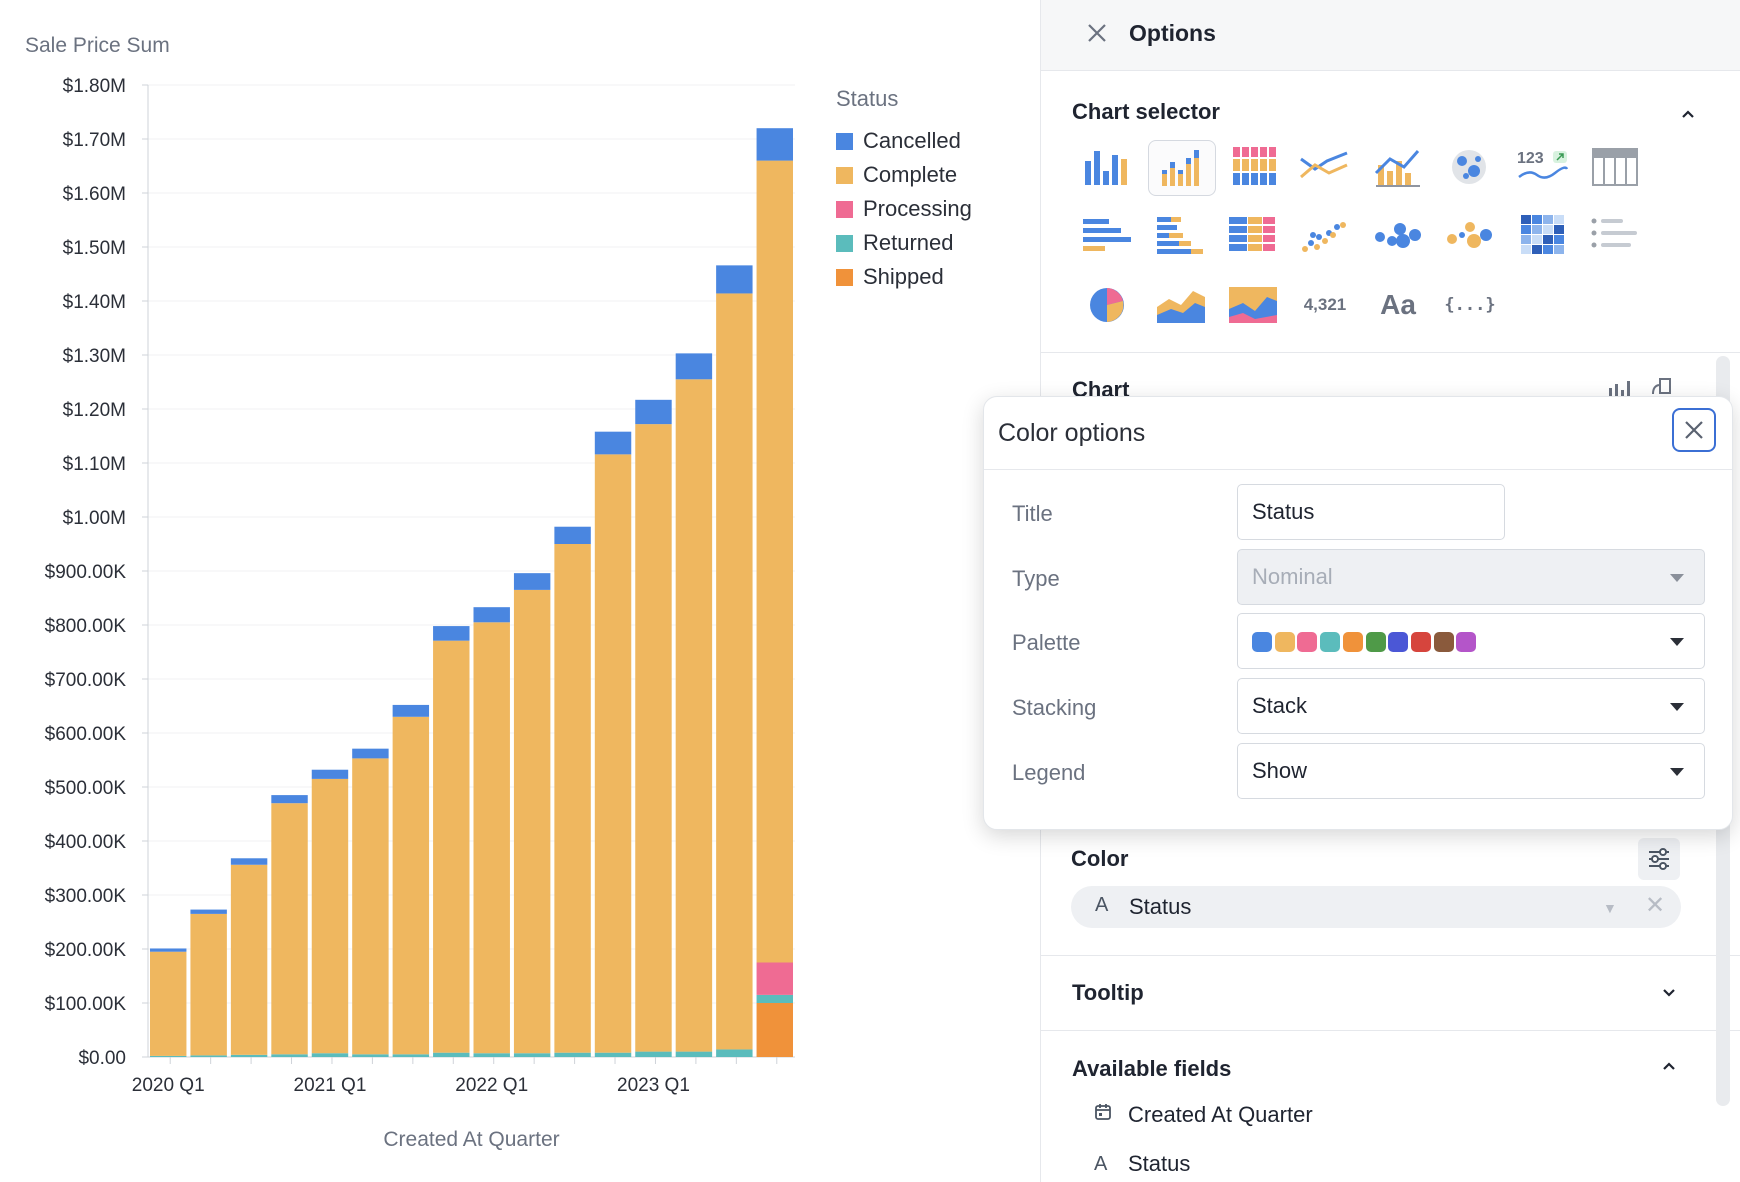 The height and width of the screenshot is (1182, 1740). I want to click on chevron-down-icon, so click(1669, 992).